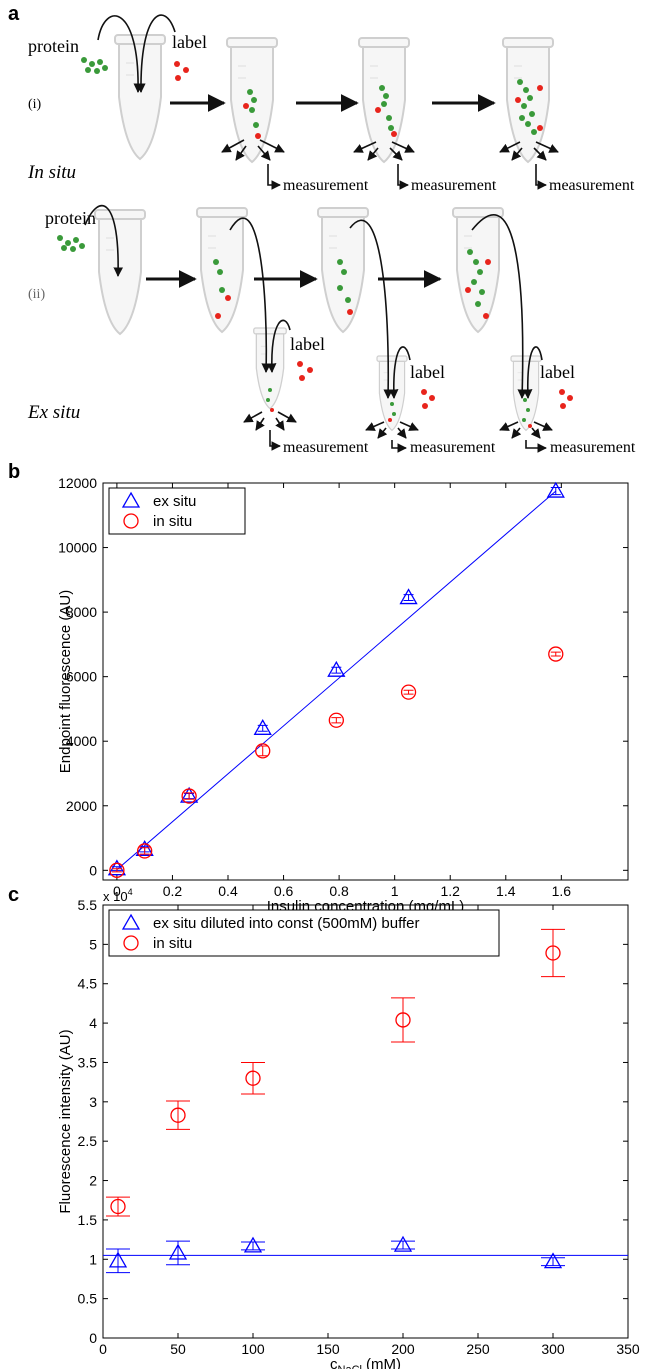  What do you see at coordinates (178, 1349) in the screenshot?
I see `x-tick-label: 50` at bounding box center [178, 1349].